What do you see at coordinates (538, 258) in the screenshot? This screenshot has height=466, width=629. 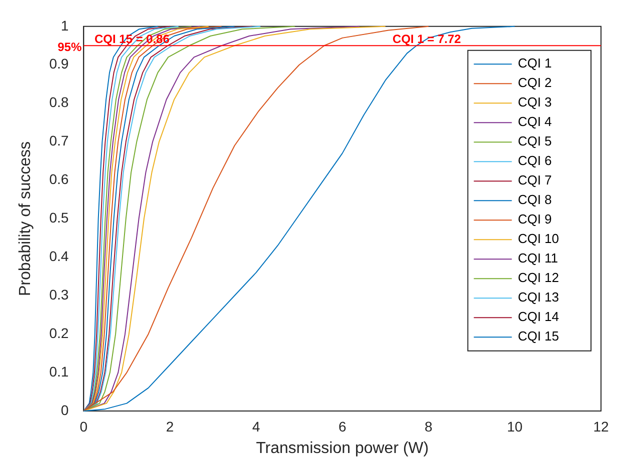 I see `legend-label: CQI 11` at bounding box center [538, 258].